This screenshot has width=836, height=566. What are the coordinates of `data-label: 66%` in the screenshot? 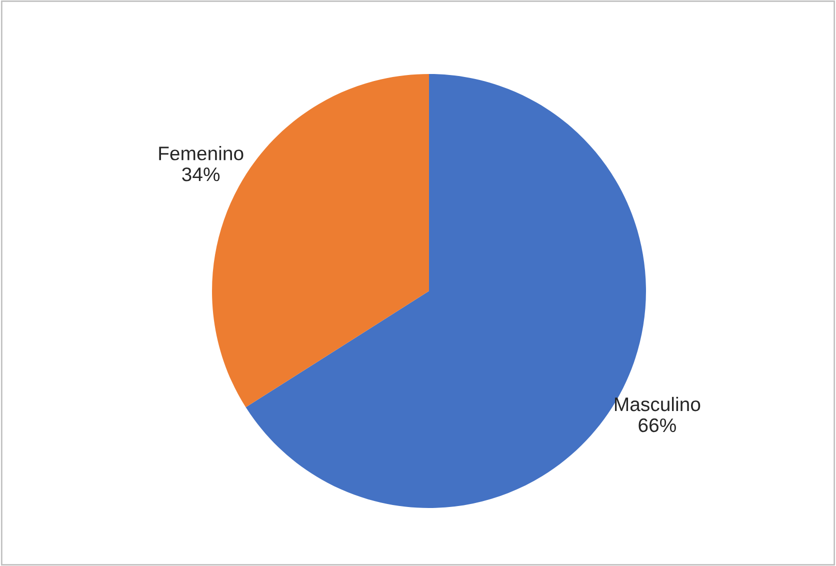 It's located at (657, 425).